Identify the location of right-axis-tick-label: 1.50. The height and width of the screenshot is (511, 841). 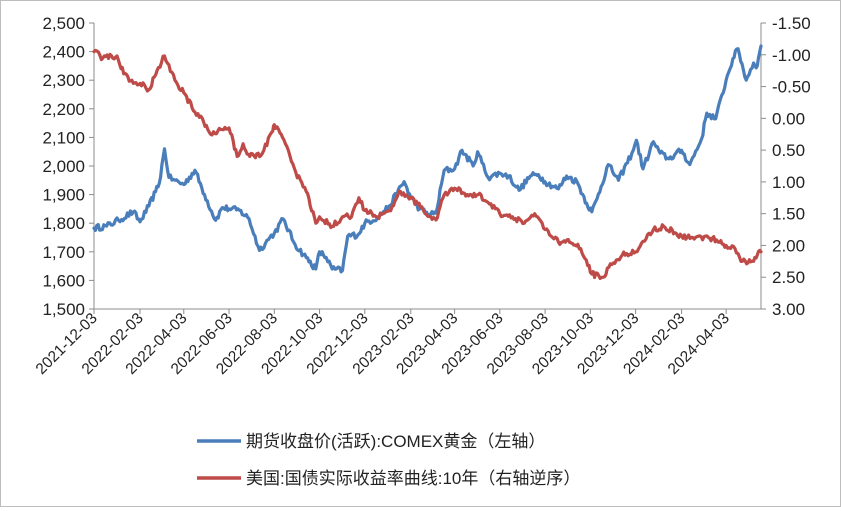
(788, 214).